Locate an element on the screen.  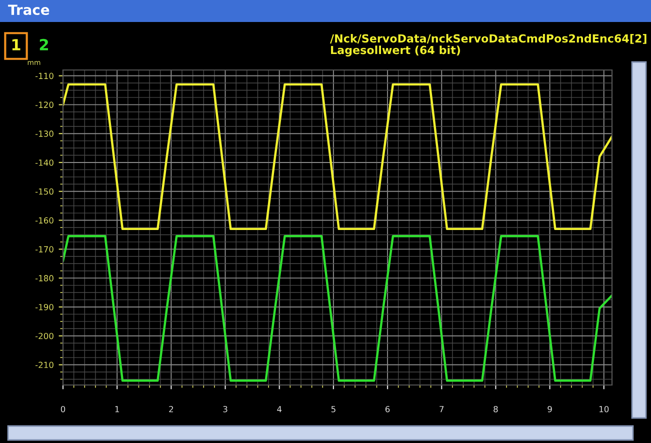
x-tick-label: 3 is located at coordinates (225, 409).